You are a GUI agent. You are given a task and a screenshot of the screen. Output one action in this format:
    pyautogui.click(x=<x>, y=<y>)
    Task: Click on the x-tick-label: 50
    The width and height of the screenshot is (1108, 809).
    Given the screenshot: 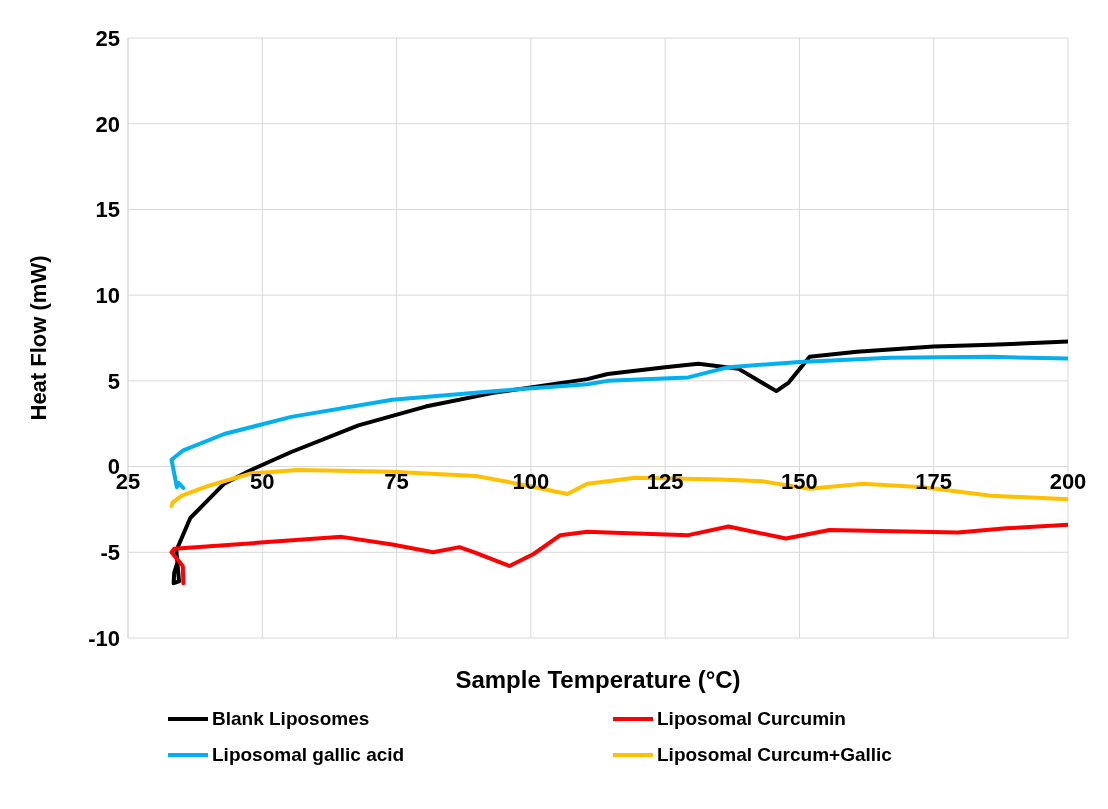 What is the action you would take?
    pyautogui.click(x=262, y=481)
    